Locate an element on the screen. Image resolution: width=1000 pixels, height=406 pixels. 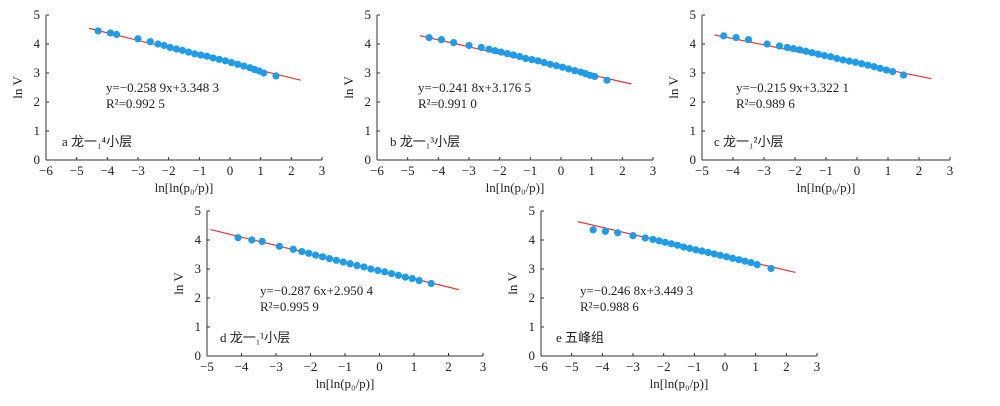
fit-equation: y=−0.287 6x+2.950 4 is located at coordinates (316, 290).